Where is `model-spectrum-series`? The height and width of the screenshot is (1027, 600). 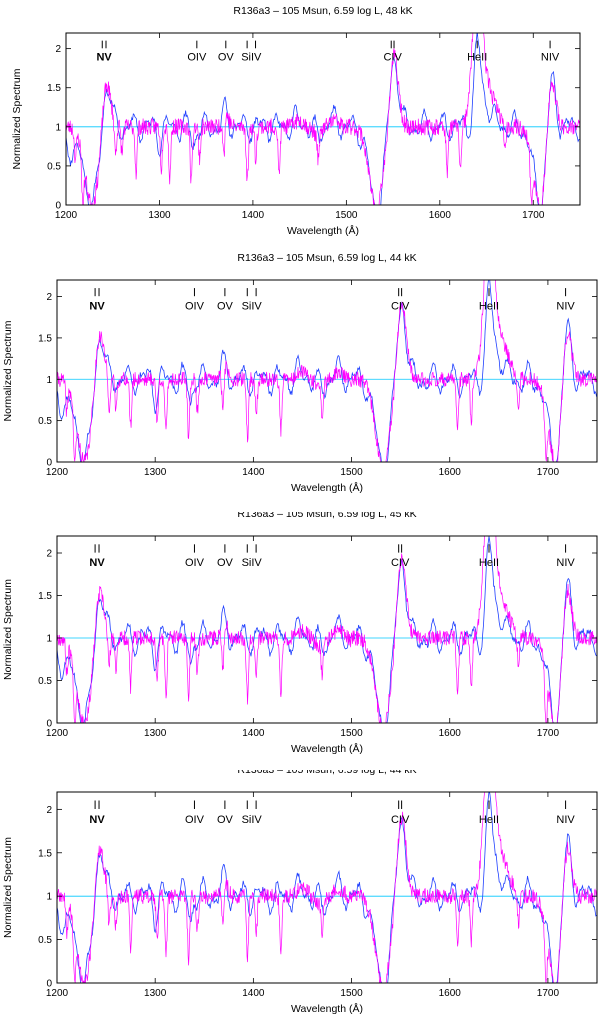
model-spectrum-series is located at coordinates (323, 119).